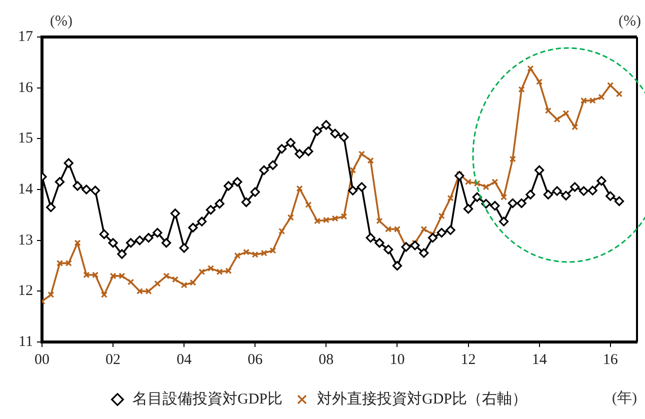 The height and width of the screenshot is (419, 645). Describe the element at coordinates (610, 360) in the screenshot. I see `x-tick-label: 16` at that location.